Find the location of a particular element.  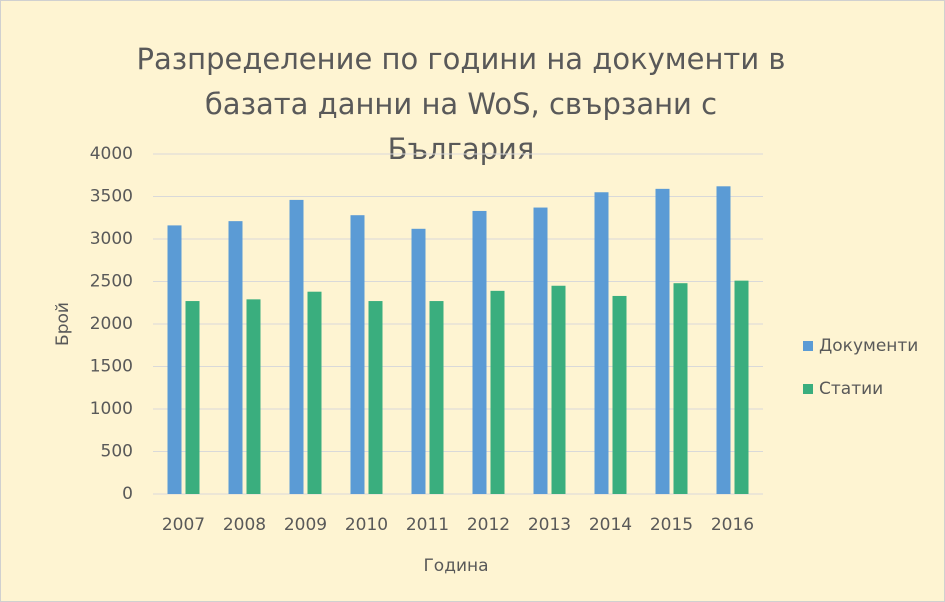

y-tick-label: 500 is located at coordinates (117, 452).